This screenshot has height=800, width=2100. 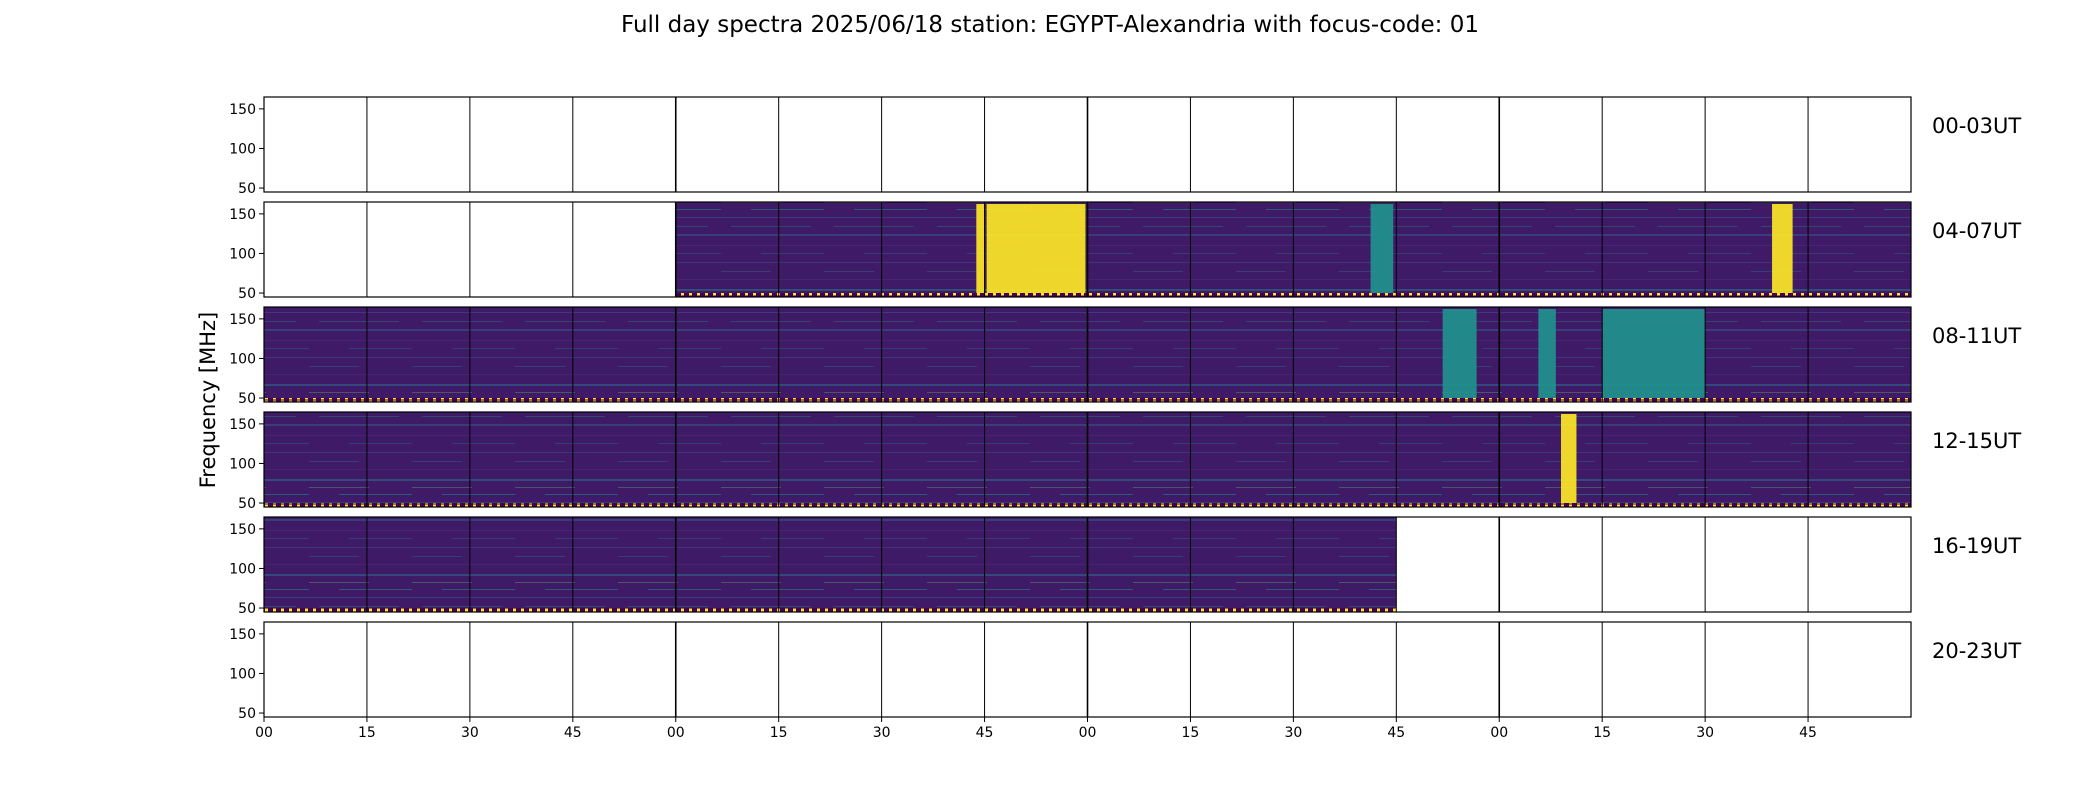 I want to click on row-04-07UT: 50 100 150, so click(x=1070, y=251).